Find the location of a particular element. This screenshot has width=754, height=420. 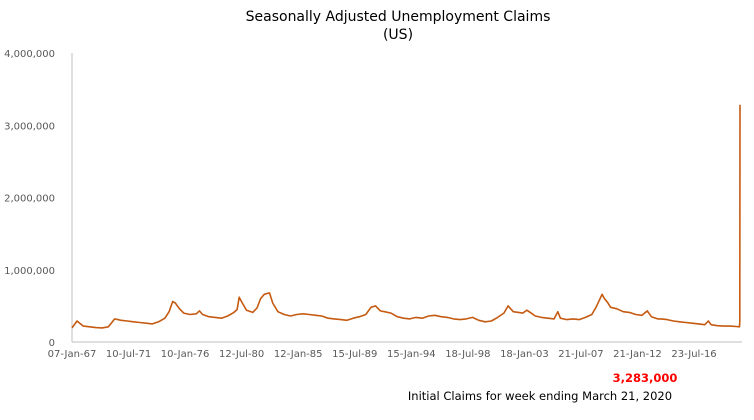

y-axis-tick-labels: 0 1,000,000 2,000,000 3,000,000 4,000,000 is located at coordinates (29, 199).